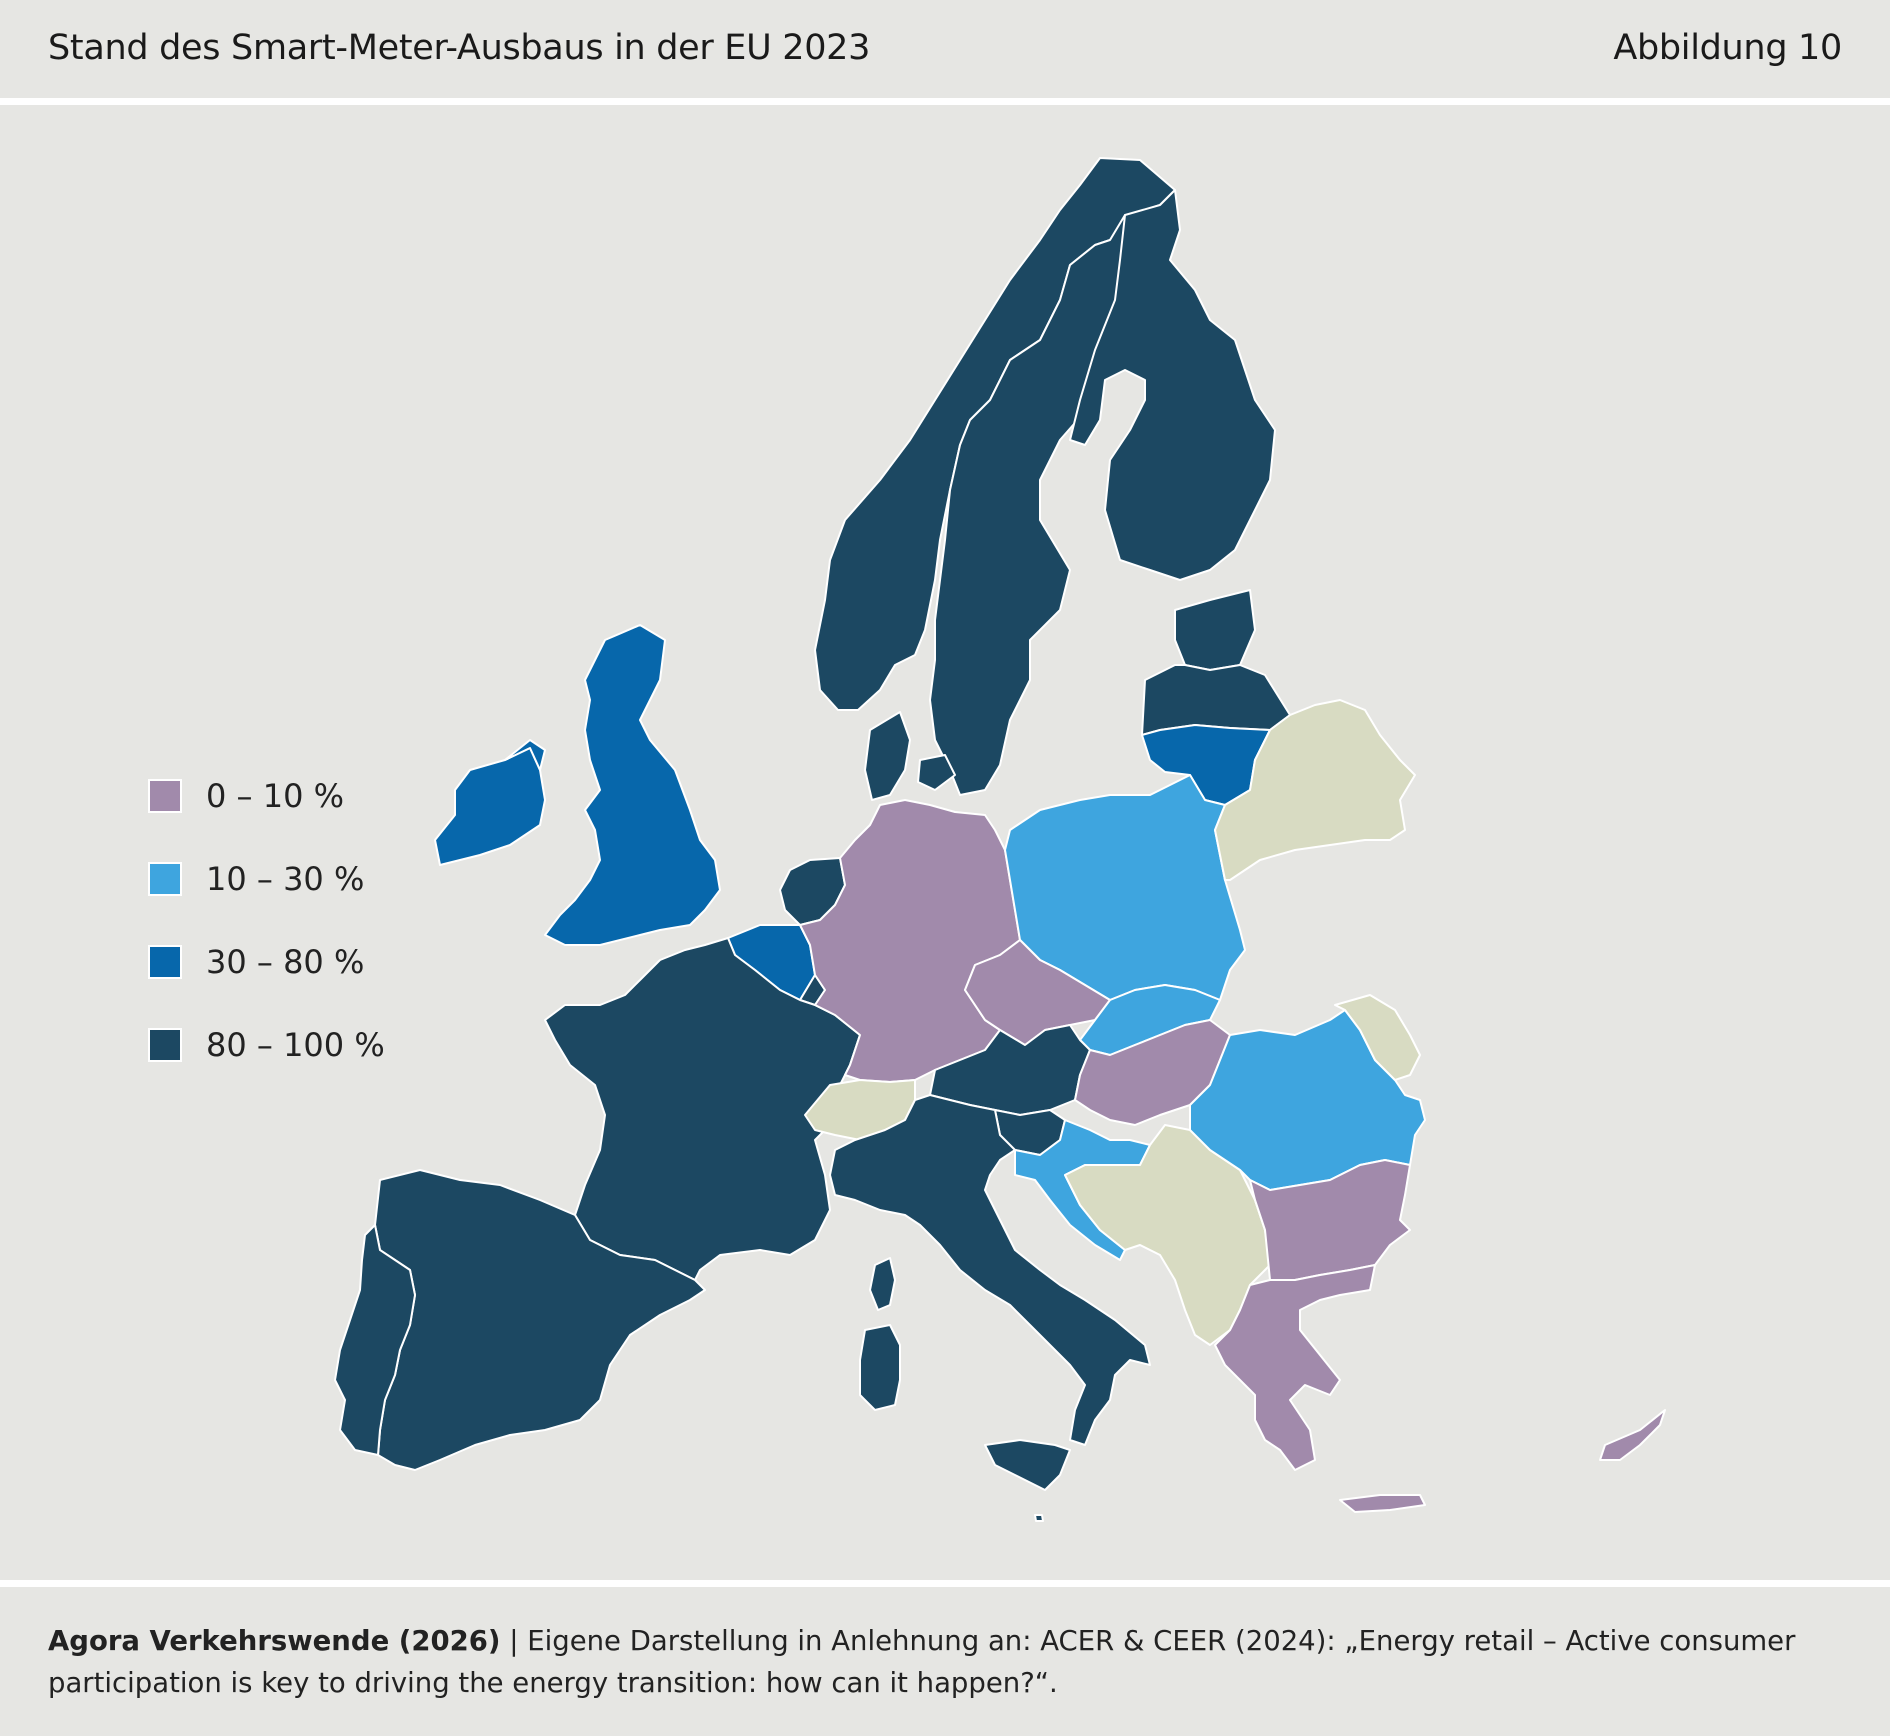 This screenshot has height=1736, width=1890. What do you see at coordinates (1307, 1100) in the screenshot?
I see `region-romania` at bounding box center [1307, 1100].